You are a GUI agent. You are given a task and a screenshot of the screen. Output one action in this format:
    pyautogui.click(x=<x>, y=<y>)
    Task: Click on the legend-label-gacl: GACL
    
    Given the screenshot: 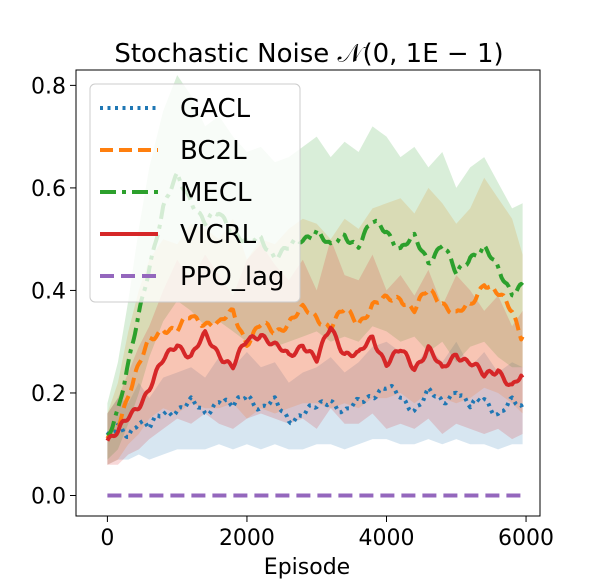 What is the action you would take?
    pyautogui.click(x=215, y=109)
    